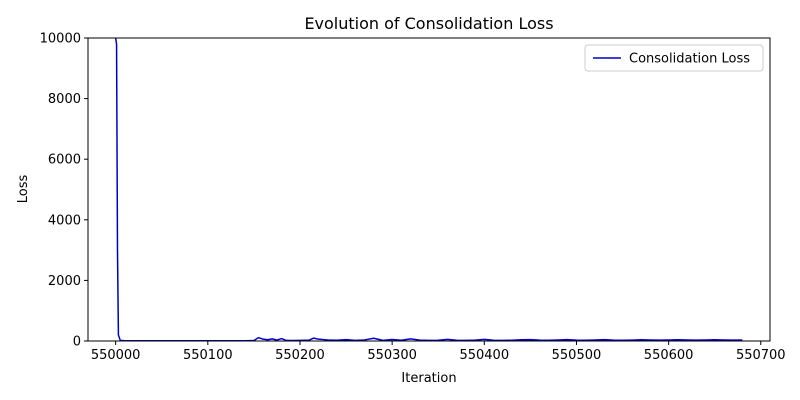 The image size is (800, 400). Describe the element at coordinates (484, 355) in the screenshot. I see `x-tick-label: 550400` at that location.